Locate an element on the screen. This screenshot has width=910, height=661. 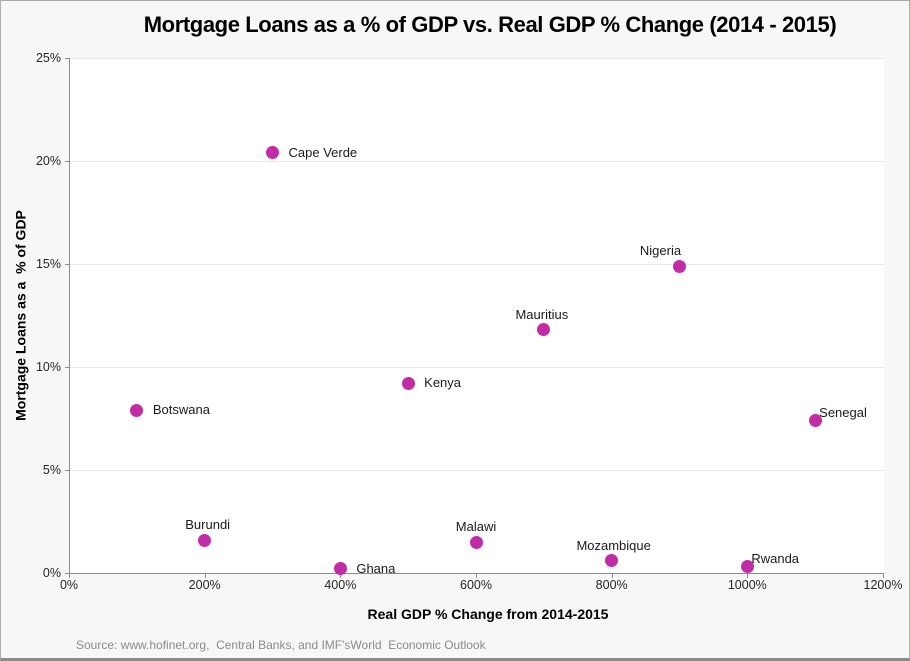
x-tick-label-1000: 1000% is located at coordinates (747, 585).